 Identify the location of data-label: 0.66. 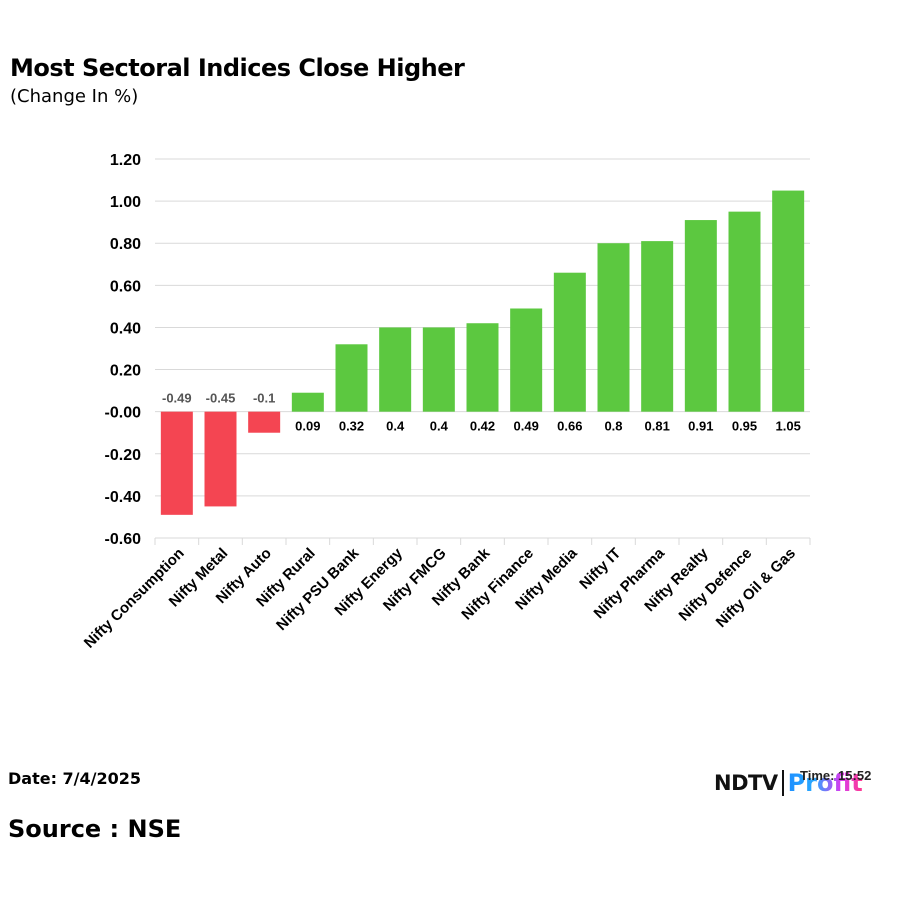
(569, 426).